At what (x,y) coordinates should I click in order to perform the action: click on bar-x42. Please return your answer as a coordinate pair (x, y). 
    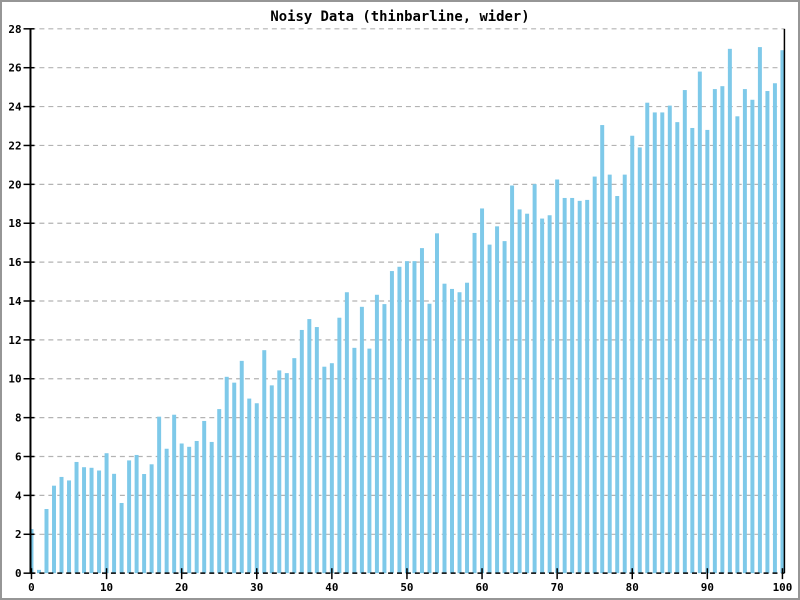
    Looking at the image, I should click on (346, 433).